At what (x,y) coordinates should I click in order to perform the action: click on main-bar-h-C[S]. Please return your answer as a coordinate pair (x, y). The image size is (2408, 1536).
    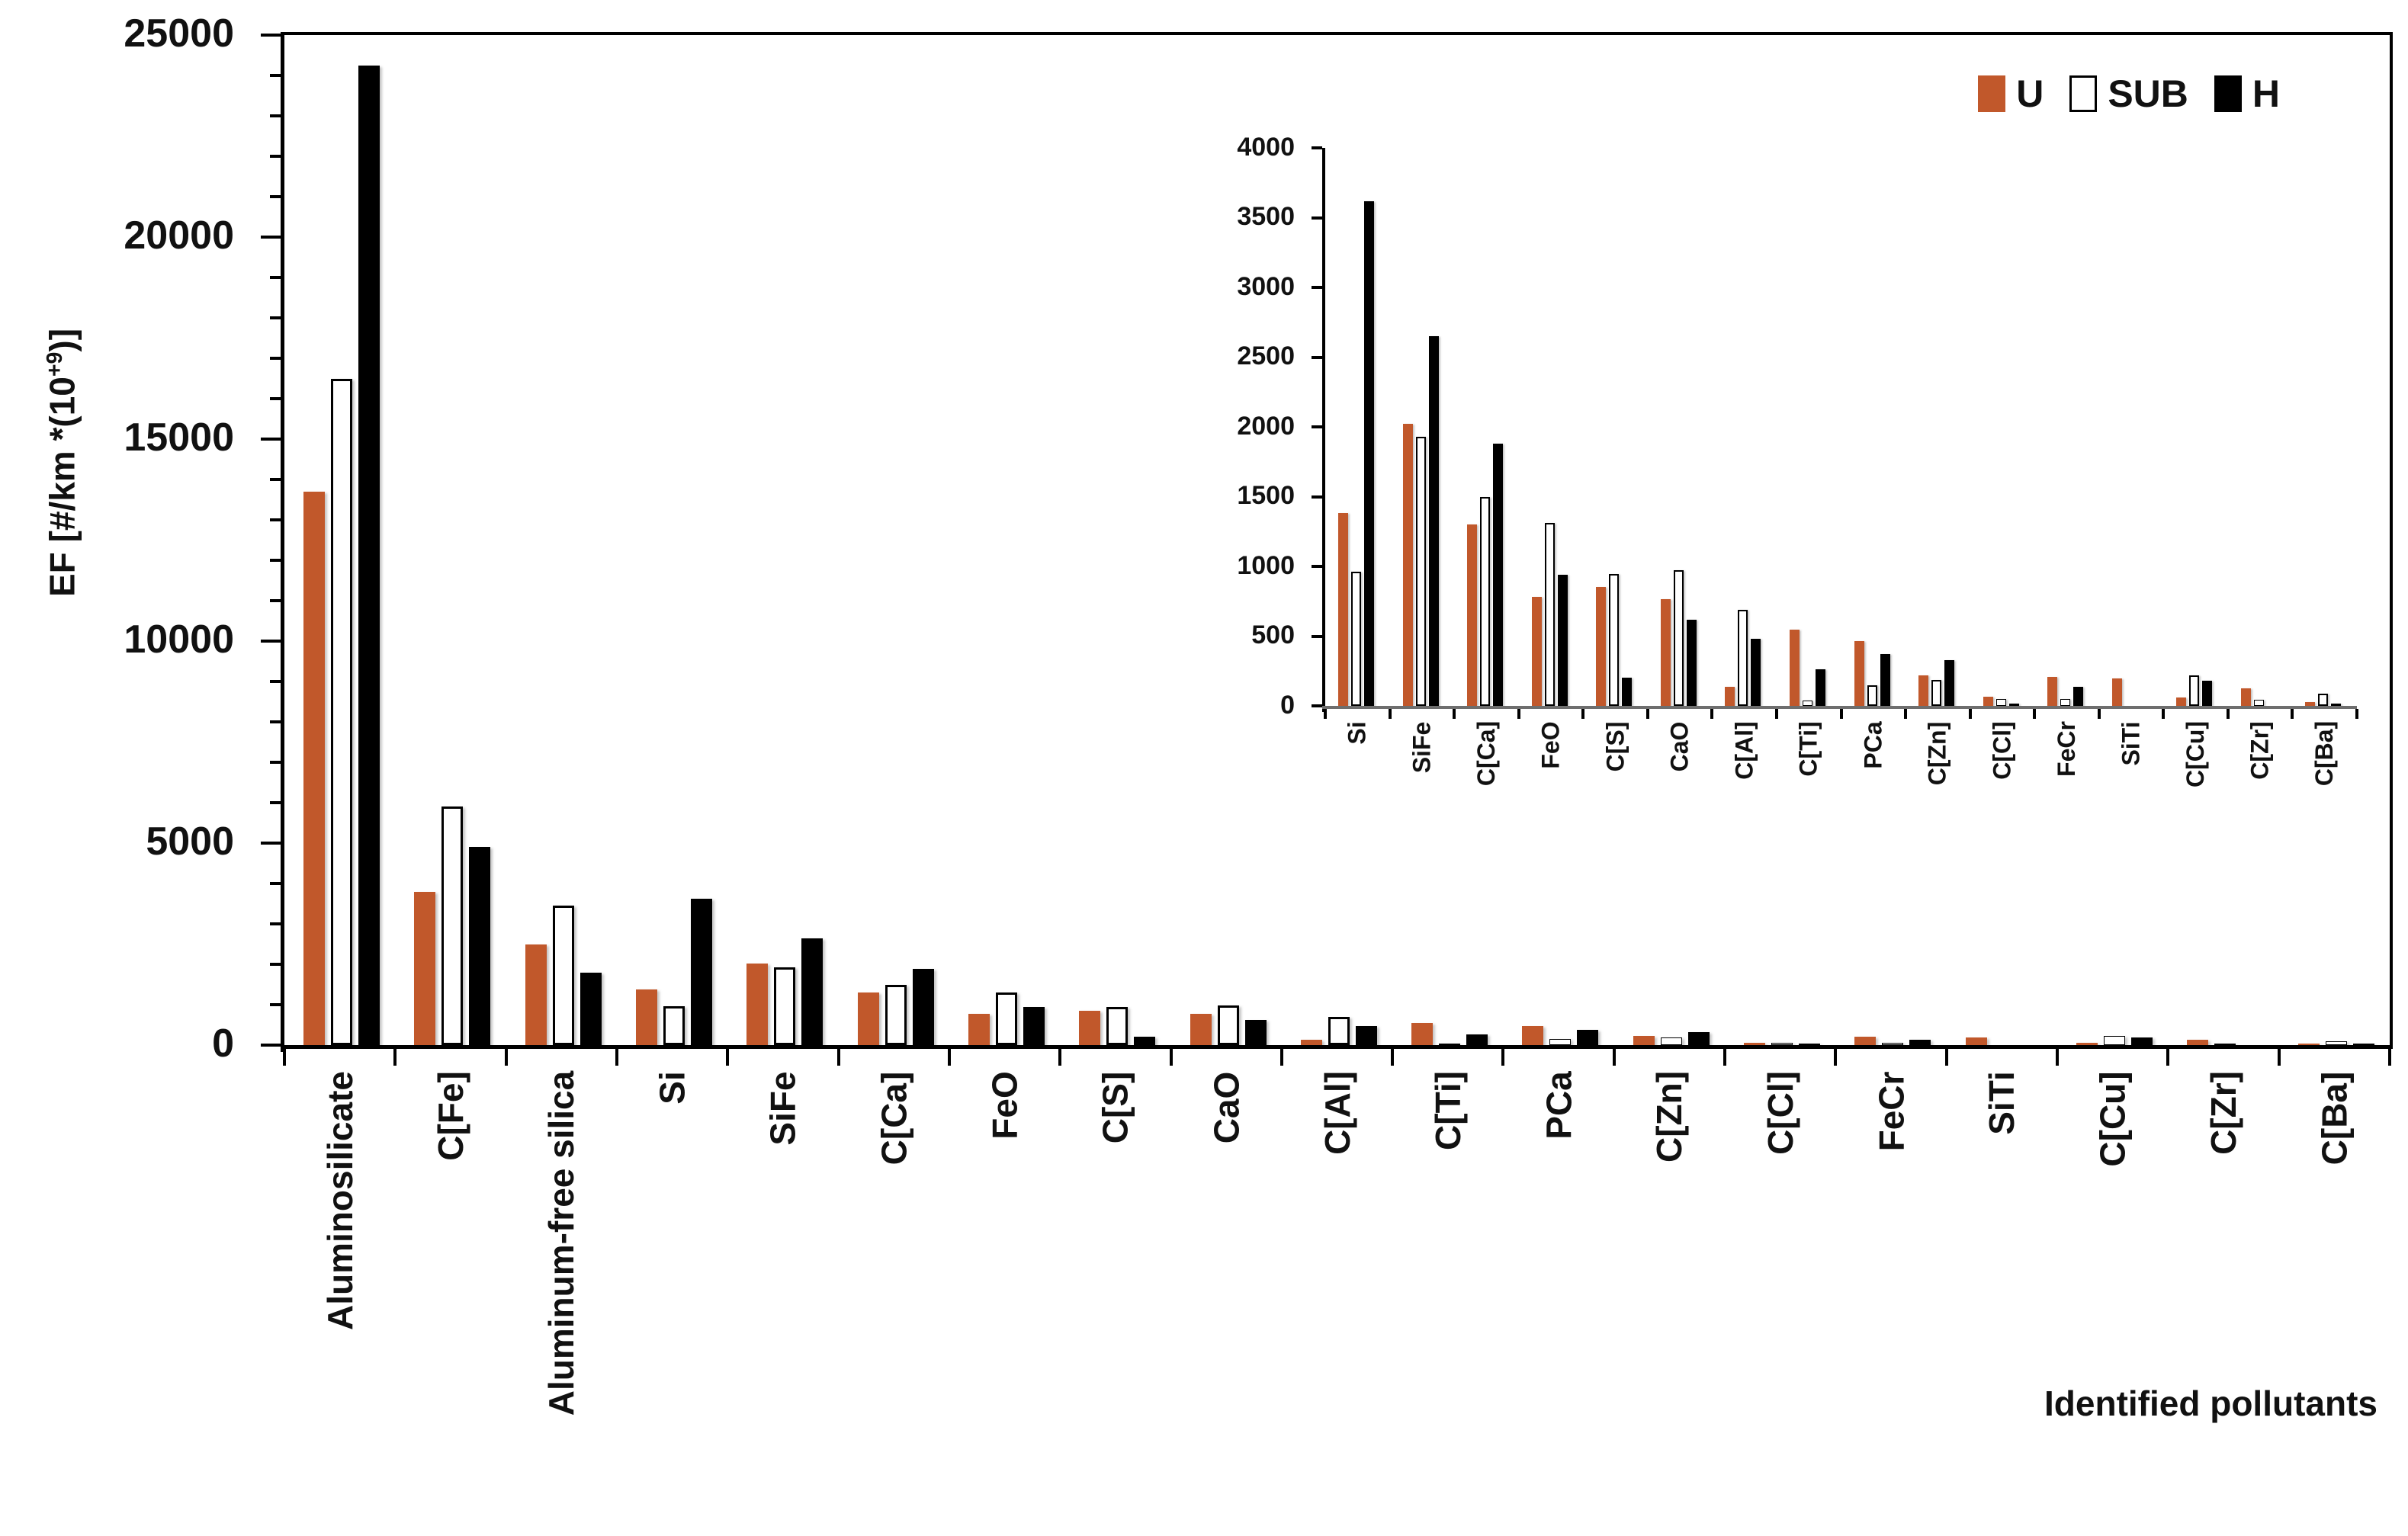
    Looking at the image, I should click on (1145, 1041).